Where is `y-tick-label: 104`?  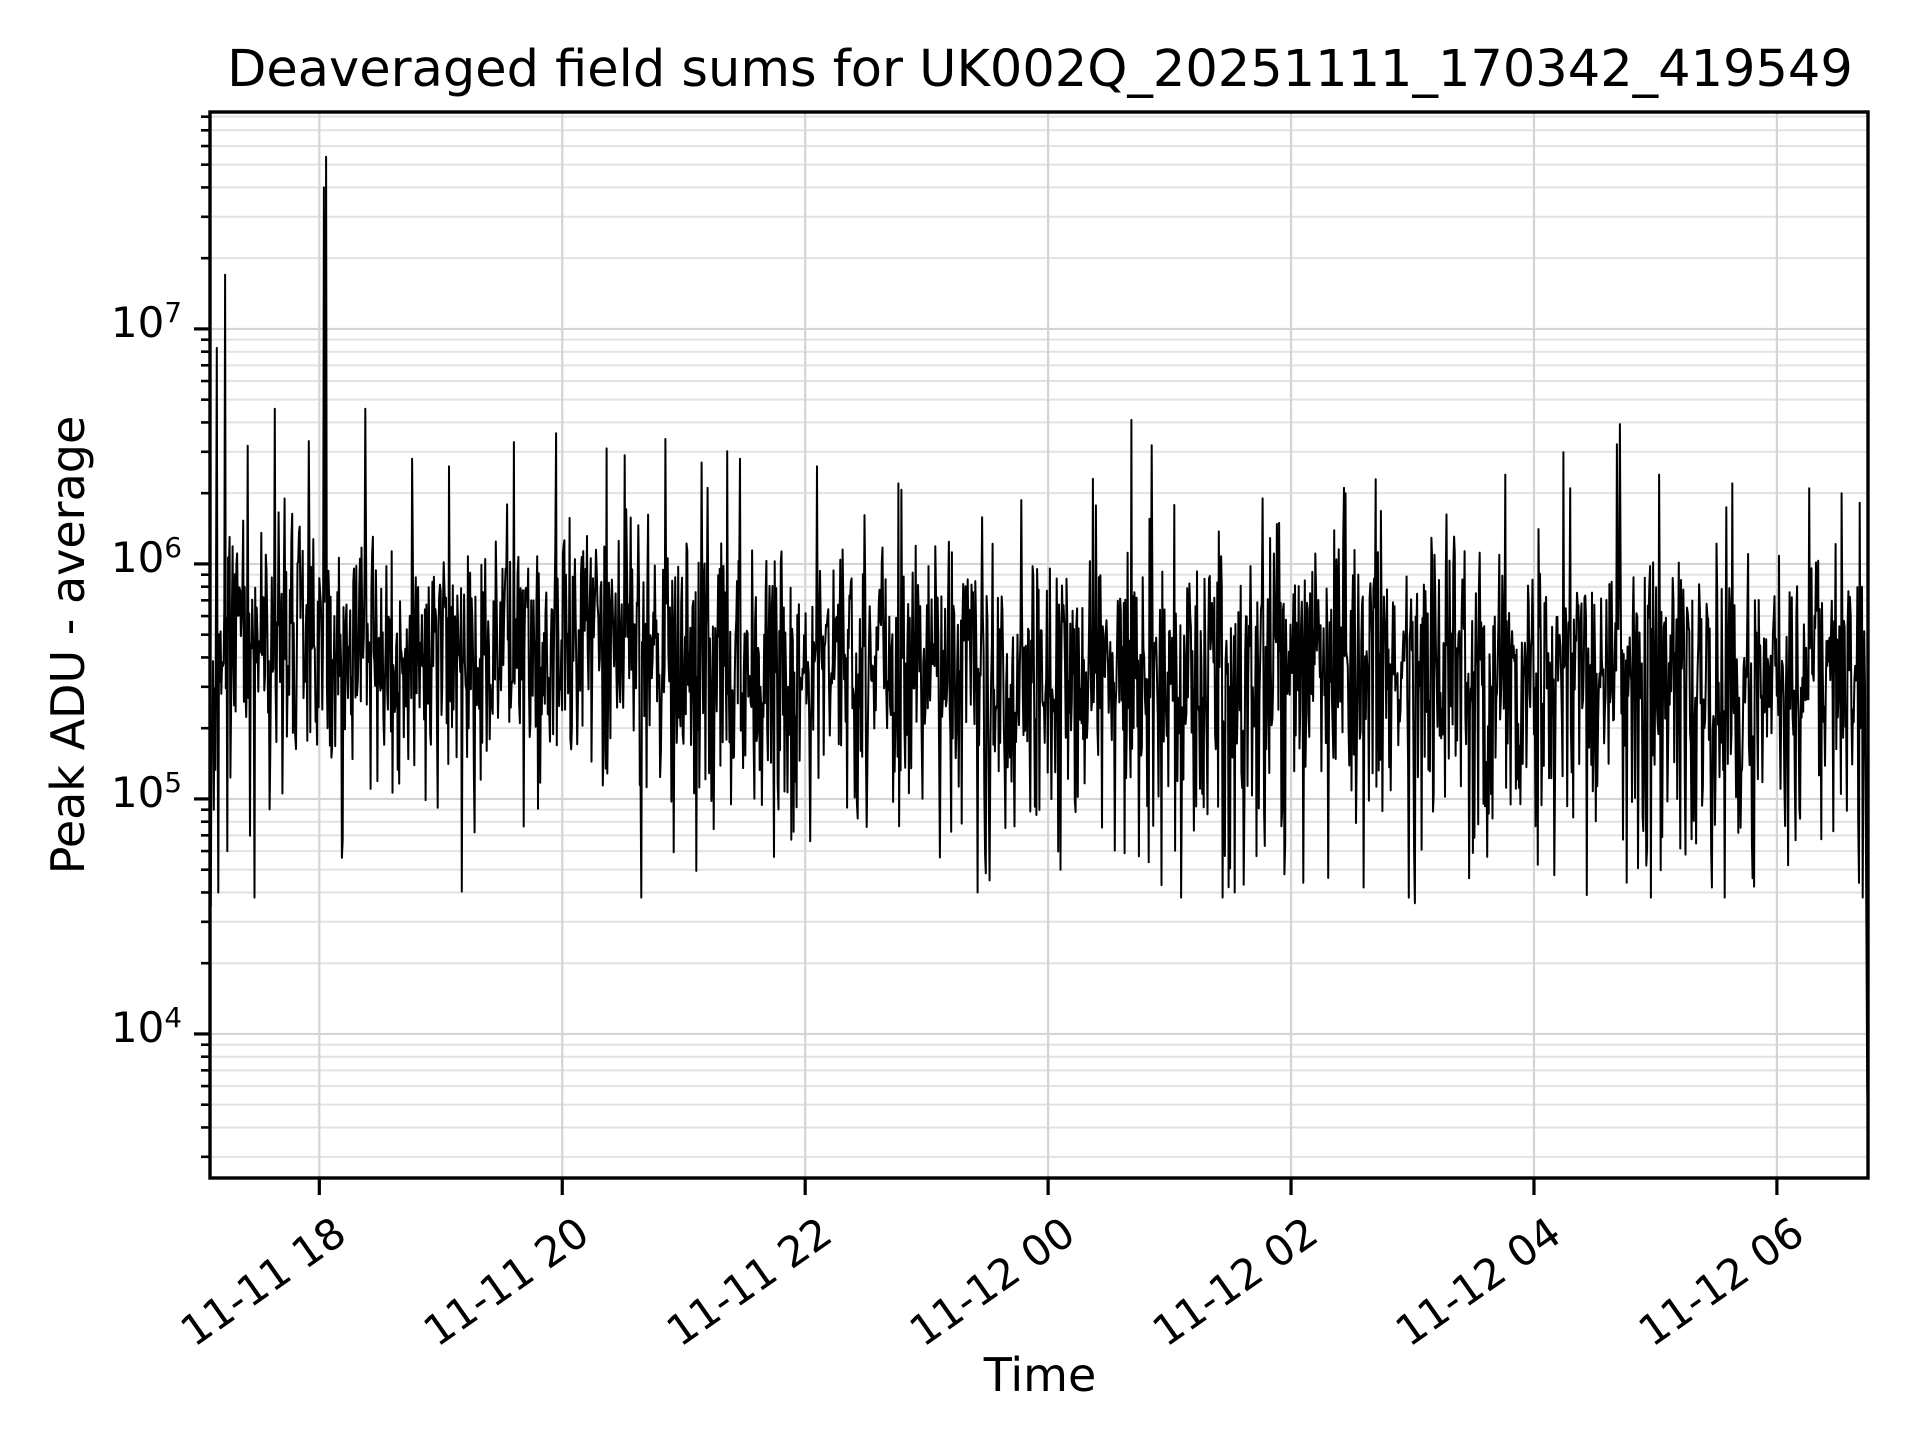
y-tick-label: 104 is located at coordinates (146, 1026).